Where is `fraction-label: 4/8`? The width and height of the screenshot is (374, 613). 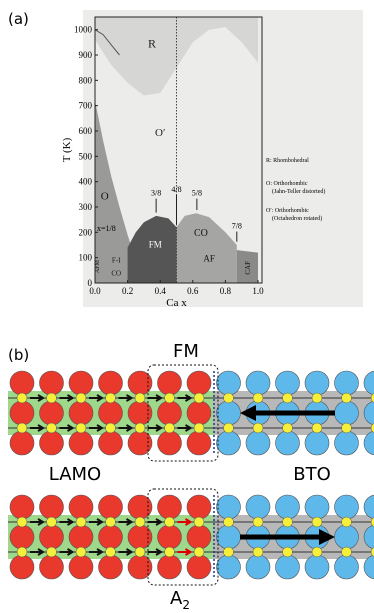 fraction-label: 4/8 is located at coordinates (176, 189).